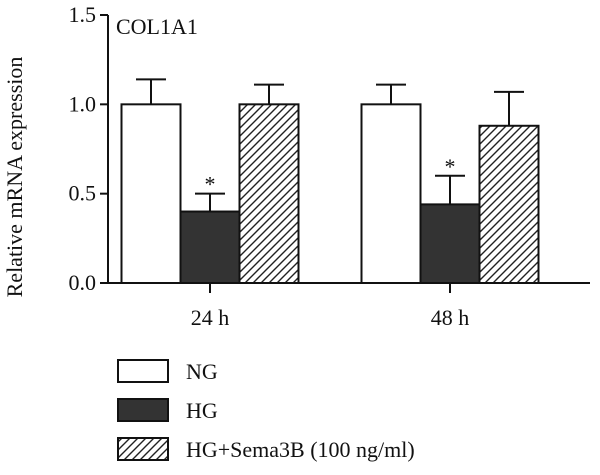 The image size is (600, 475). What do you see at coordinates (14, 177) in the screenshot?
I see `y-axis-label: Relative mRNA expression` at bounding box center [14, 177].